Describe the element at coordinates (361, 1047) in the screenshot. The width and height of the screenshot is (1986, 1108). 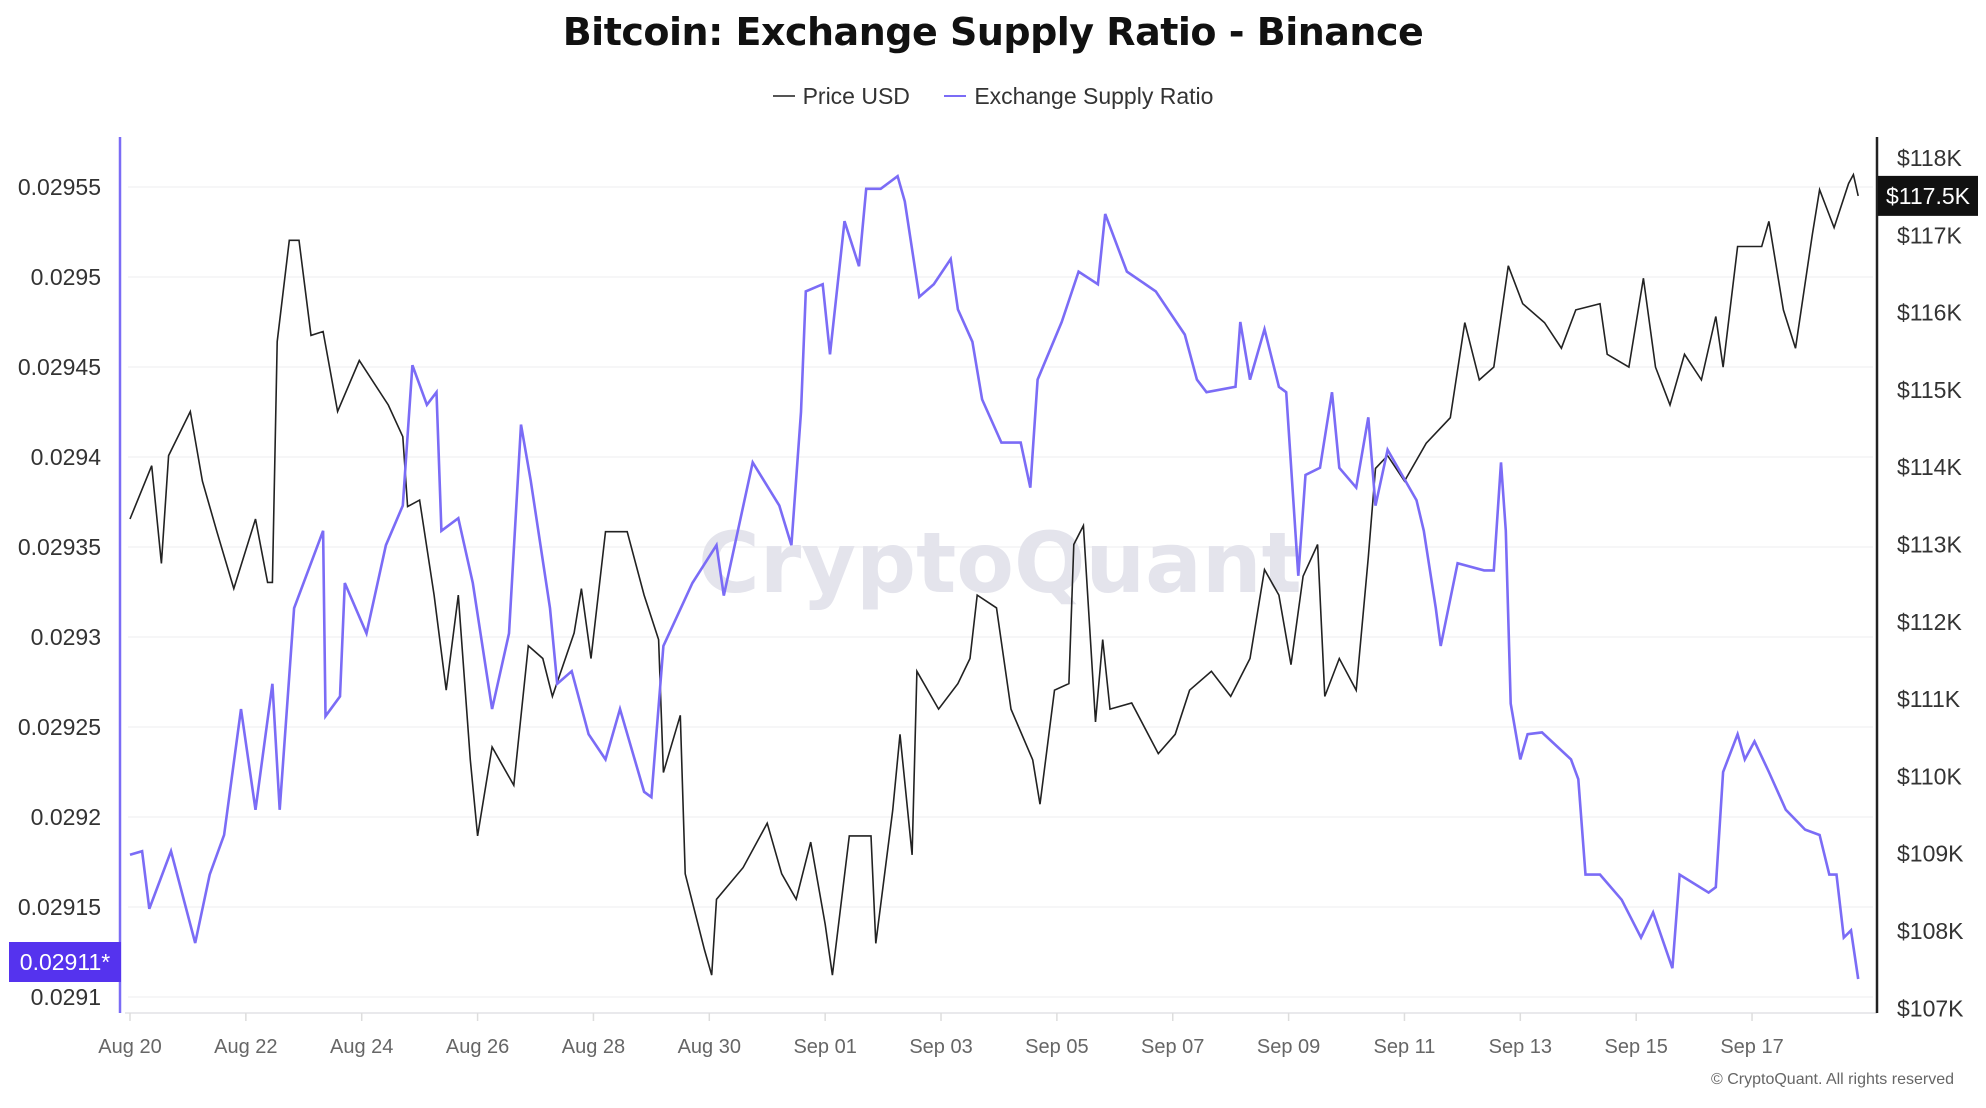
I see `x-tick-label: Aug 24` at that location.